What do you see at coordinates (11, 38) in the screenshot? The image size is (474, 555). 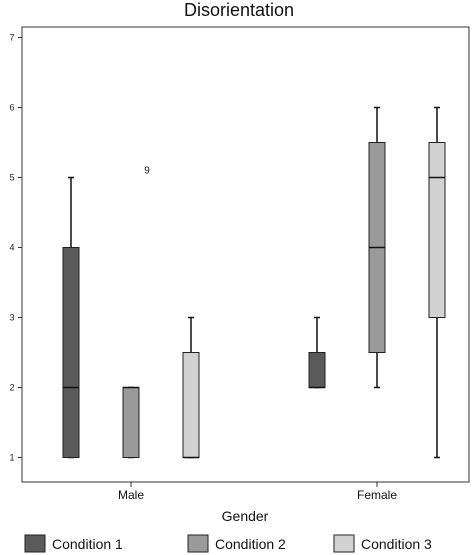 I see `y-tick-label: 7` at bounding box center [11, 38].